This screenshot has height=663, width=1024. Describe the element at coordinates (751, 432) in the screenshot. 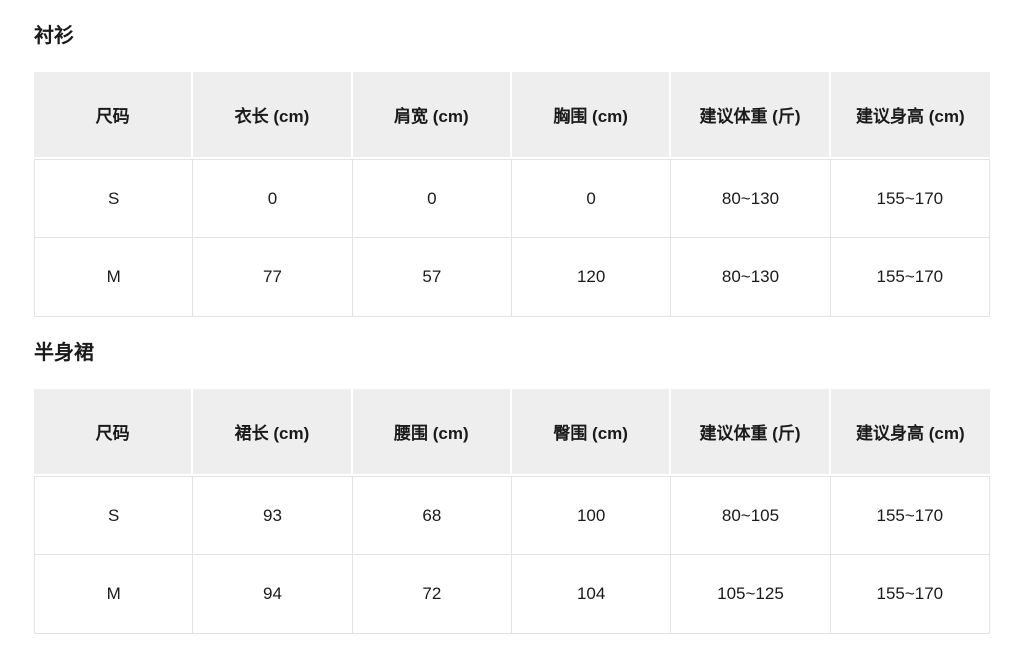

I see `skirt-col-header-weight: 建议体重 (斤)` at that location.